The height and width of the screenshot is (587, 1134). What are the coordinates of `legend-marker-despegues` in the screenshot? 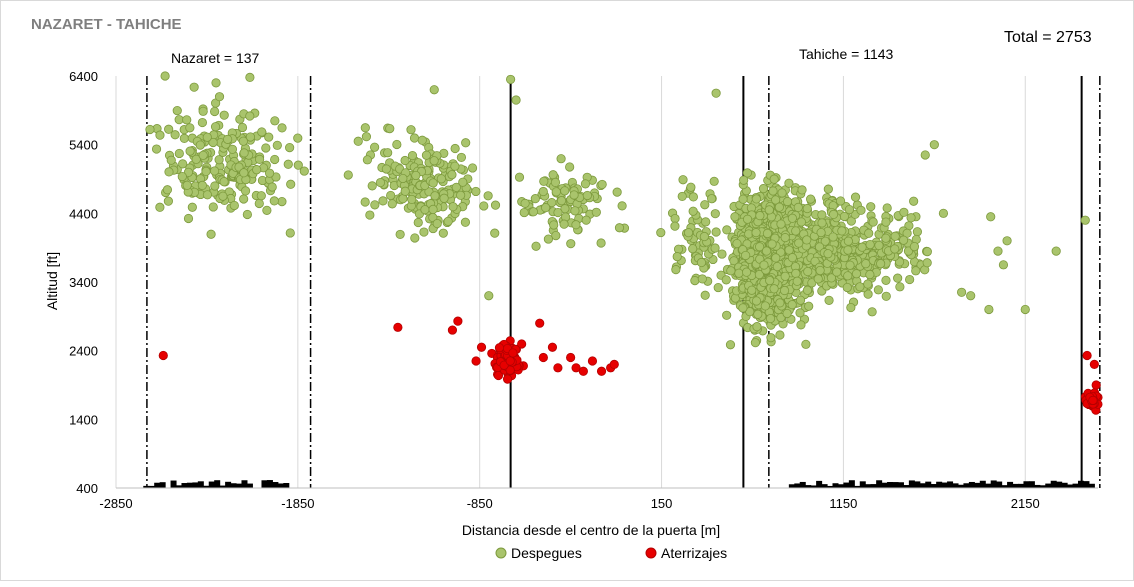 It's located at (501, 553).